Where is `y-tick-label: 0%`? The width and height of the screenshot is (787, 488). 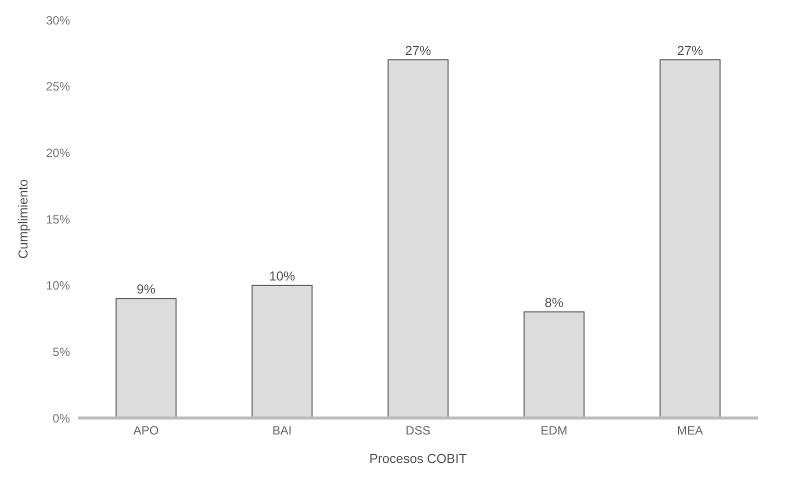 y-tick-label: 0% is located at coordinates (61, 418).